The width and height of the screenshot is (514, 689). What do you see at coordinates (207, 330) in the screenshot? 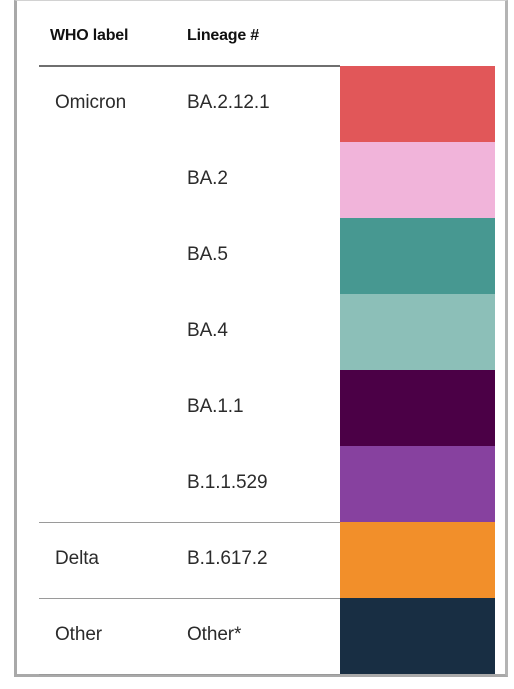
I see `lineage-cell: BA.4` at bounding box center [207, 330].